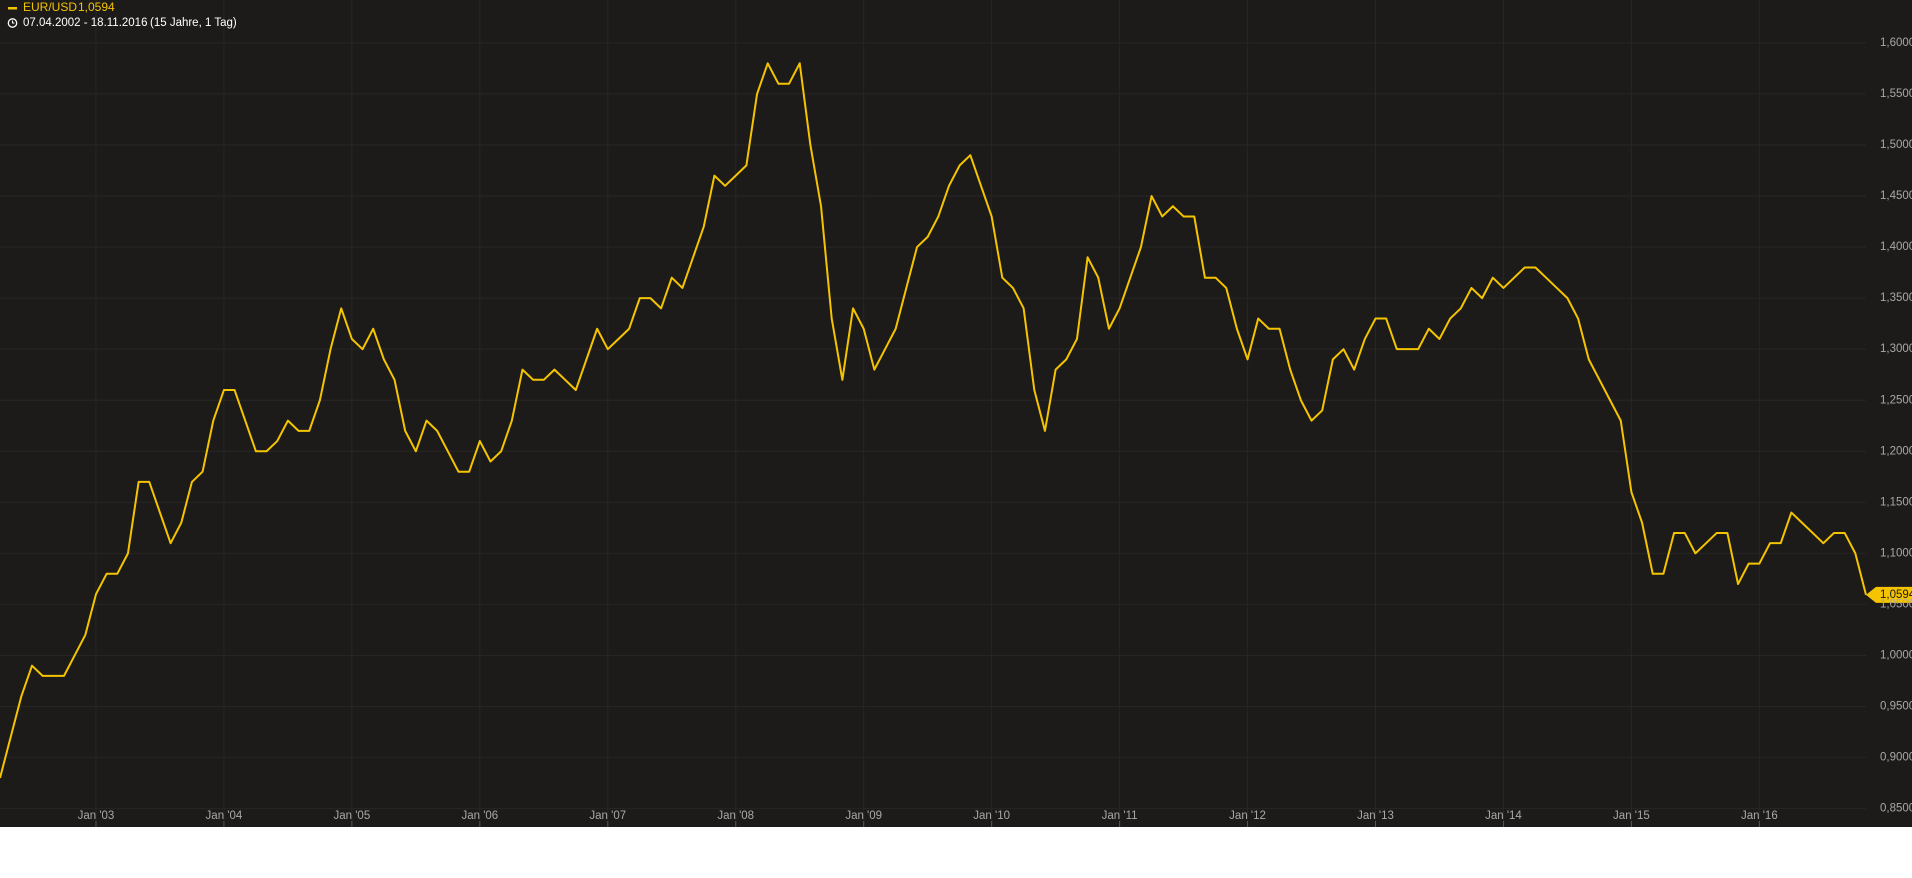 The image size is (1912, 878). What do you see at coordinates (1896, 94) in the screenshot?
I see `y-tick-label: 1,5500` at bounding box center [1896, 94].